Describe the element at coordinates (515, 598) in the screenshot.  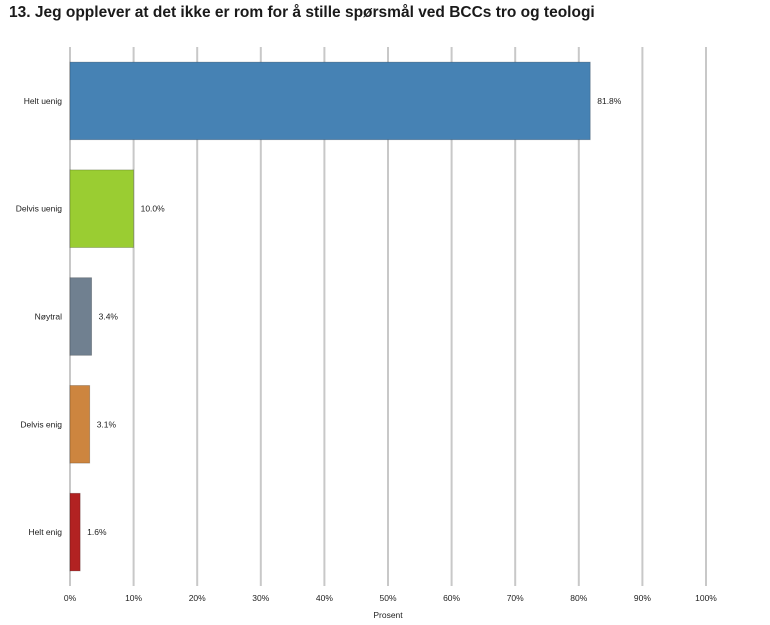
I see `x-tick-label: 70%` at that location.